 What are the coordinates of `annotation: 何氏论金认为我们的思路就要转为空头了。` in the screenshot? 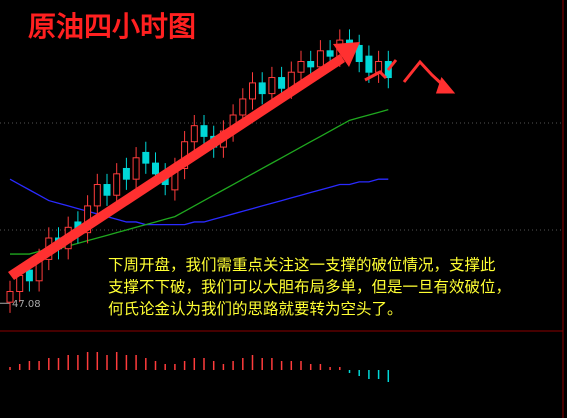 It's located at (255, 309).